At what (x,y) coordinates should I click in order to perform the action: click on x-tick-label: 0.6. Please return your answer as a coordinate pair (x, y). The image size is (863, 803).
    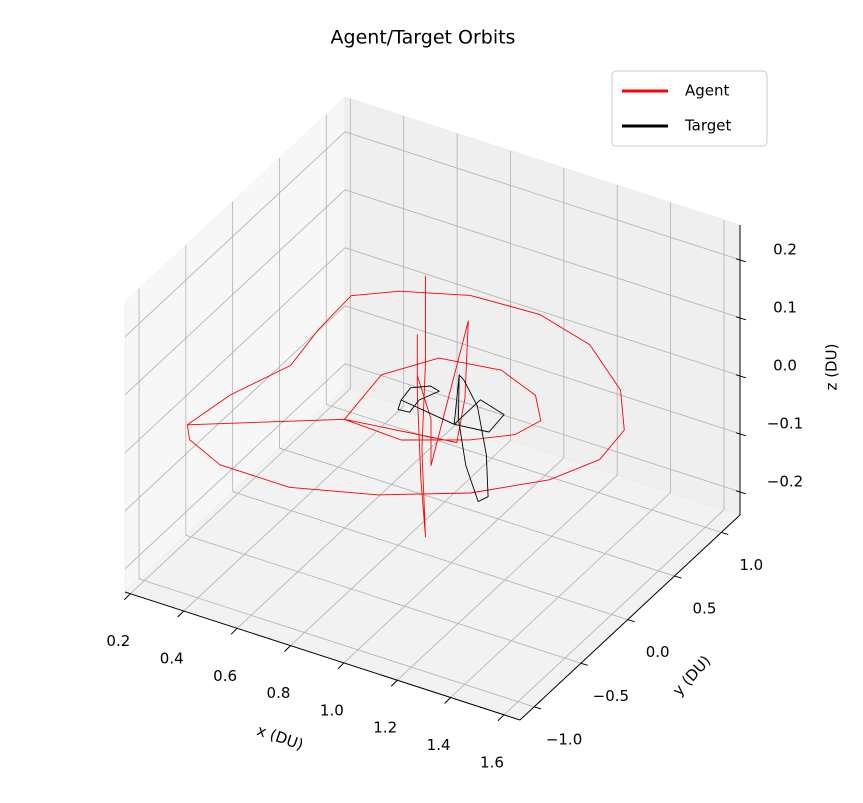
    Looking at the image, I should click on (225, 676).